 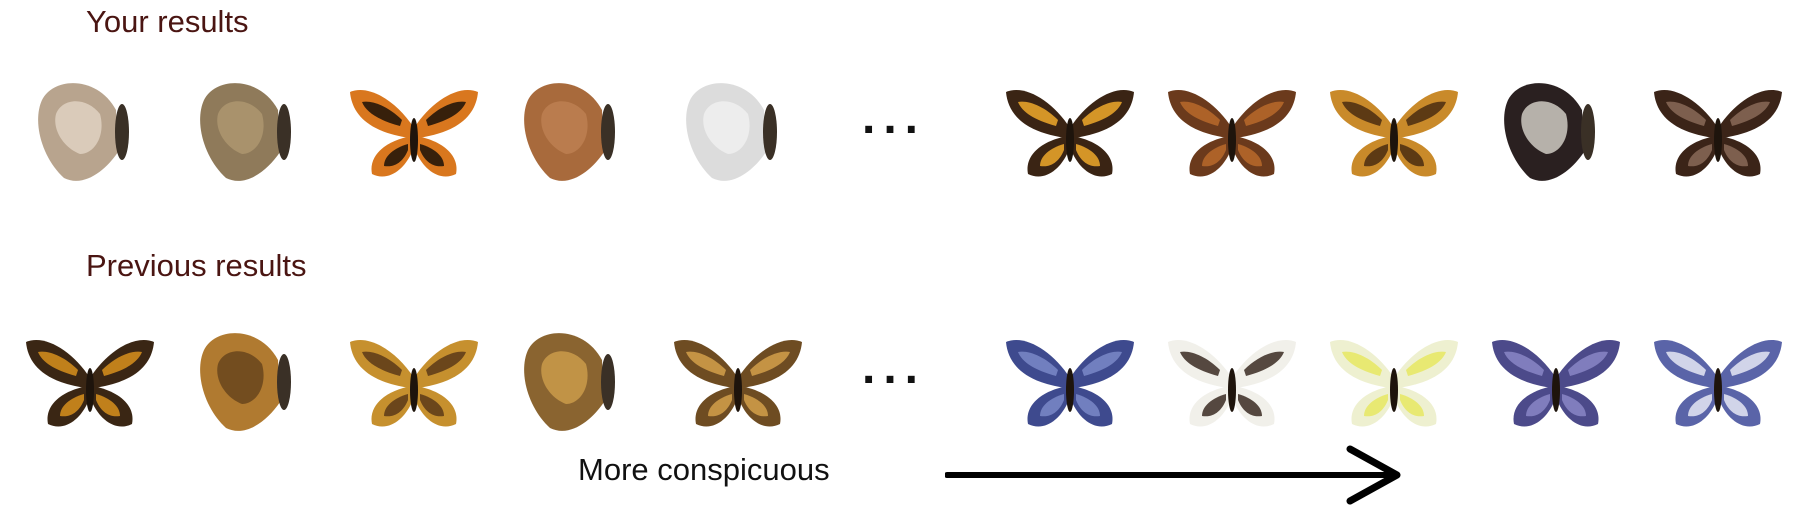 I want to click on butterfly-image-orange-skipper-side, so click(x=252, y=385).